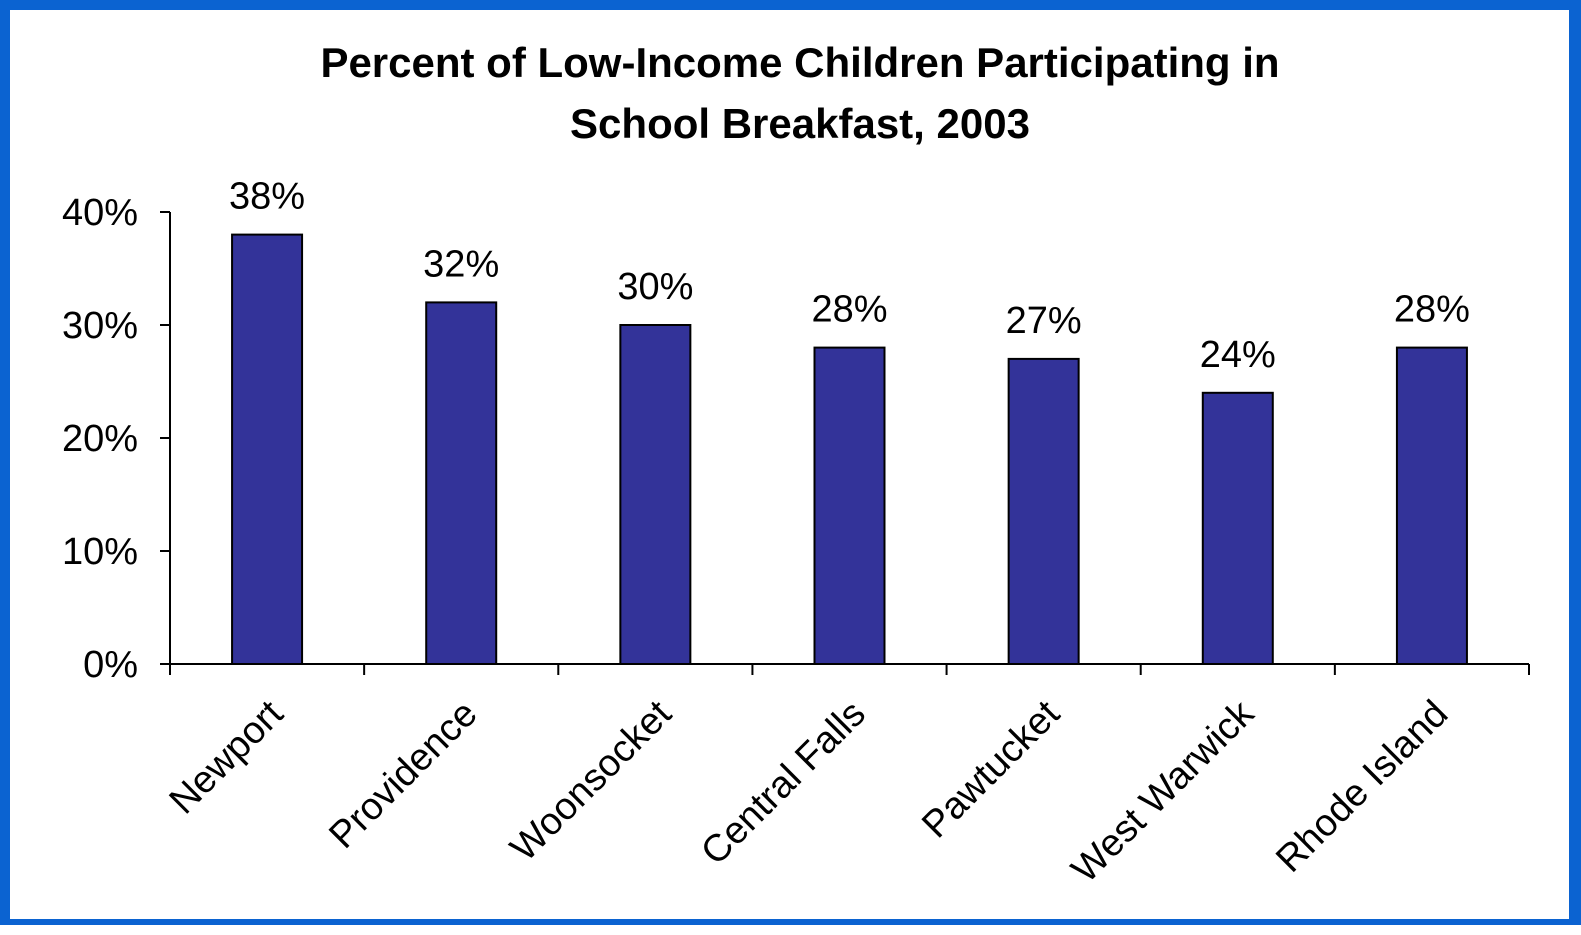 The image size is (1581, 935). I want to click on data-label: 38%, so click(267, 197).